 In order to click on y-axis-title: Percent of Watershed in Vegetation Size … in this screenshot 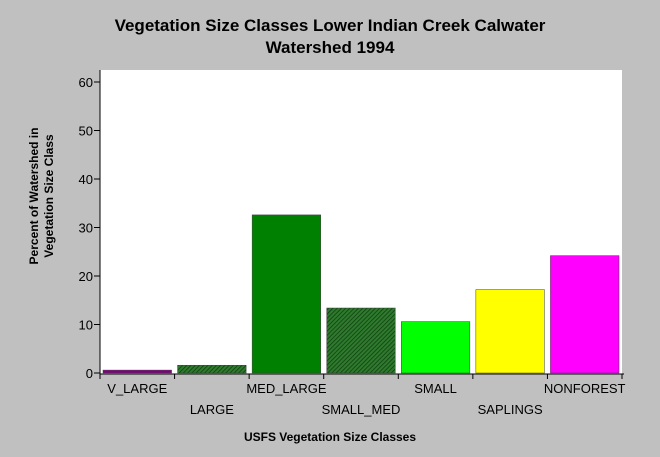, I will do `click(41, 196)`.